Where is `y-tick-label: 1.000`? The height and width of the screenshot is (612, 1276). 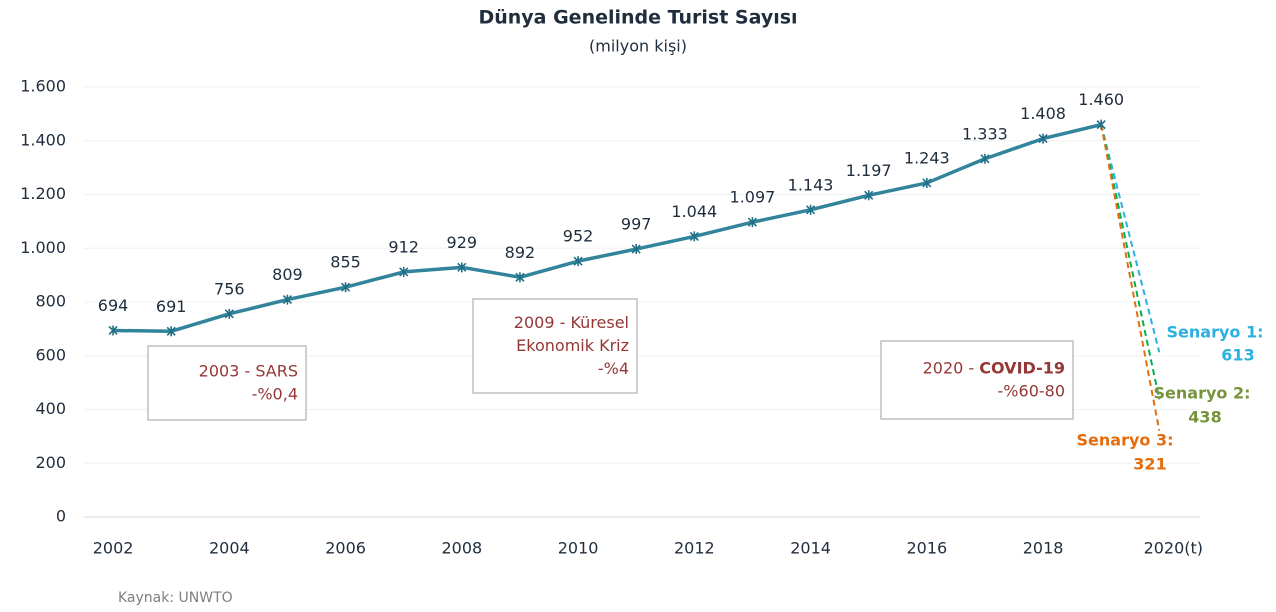 y-tick-label: 1.000 is located at coordinates (43, 247).